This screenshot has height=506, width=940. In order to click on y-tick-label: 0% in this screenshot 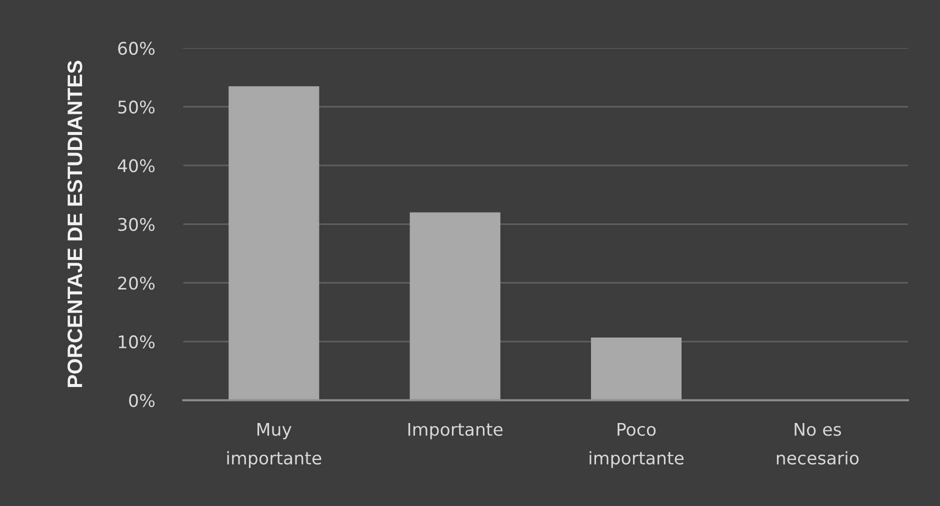, I will do `click(142, 401)`.